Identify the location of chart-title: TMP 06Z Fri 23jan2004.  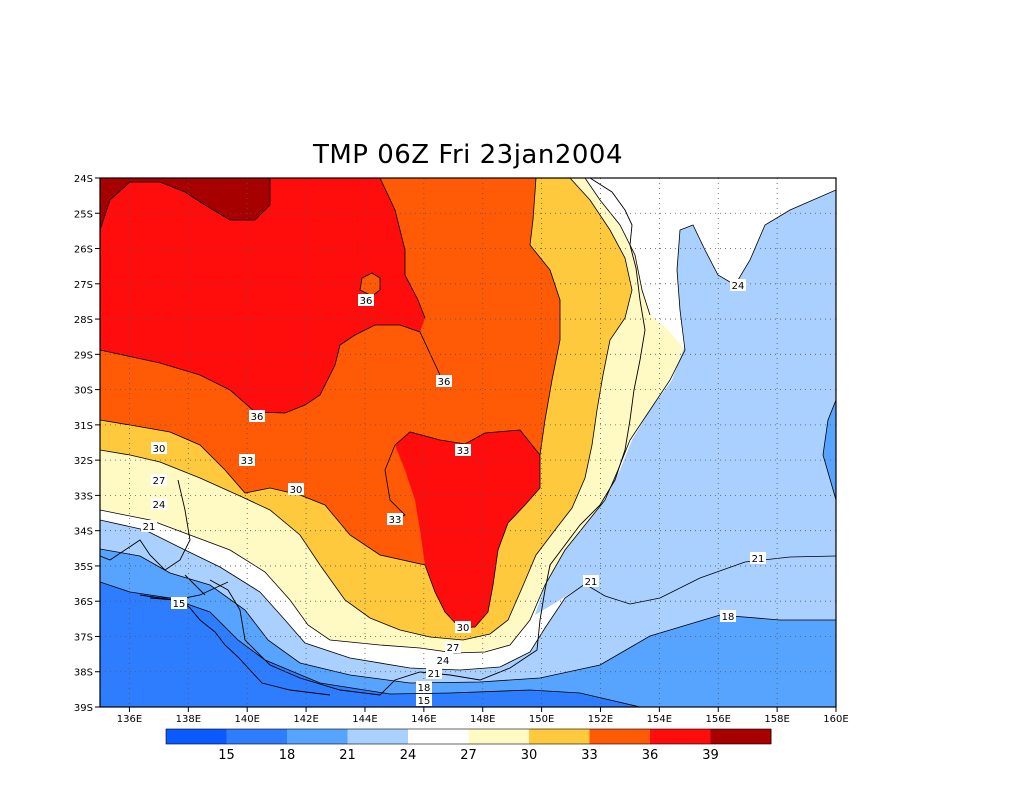
(468, 155).